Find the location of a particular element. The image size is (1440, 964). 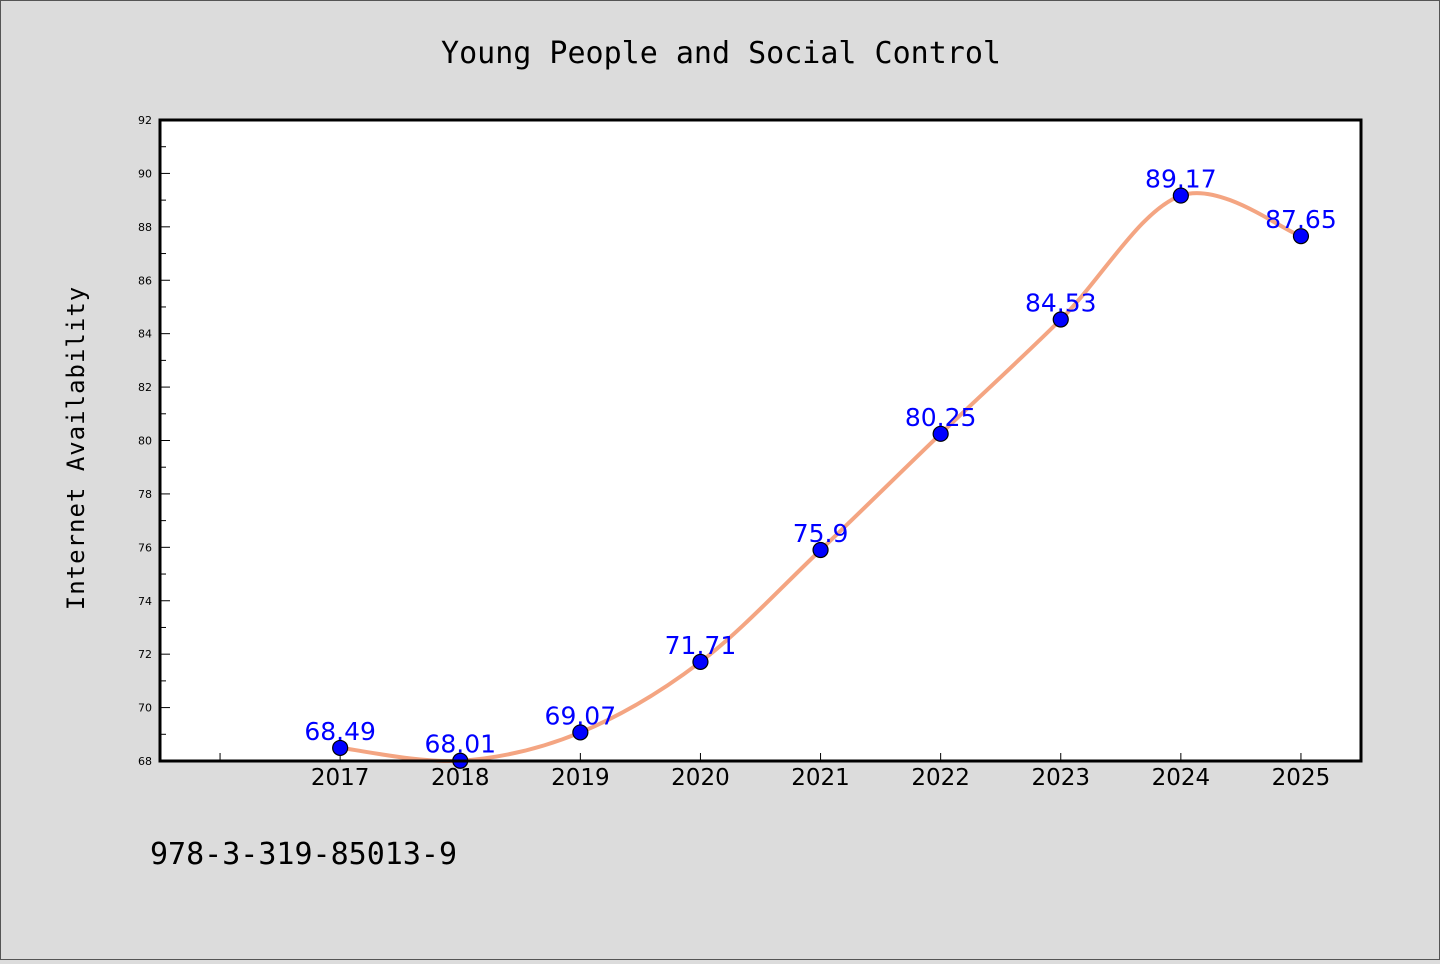

y-tick-label: 84 is located at coordinates (145, 334).